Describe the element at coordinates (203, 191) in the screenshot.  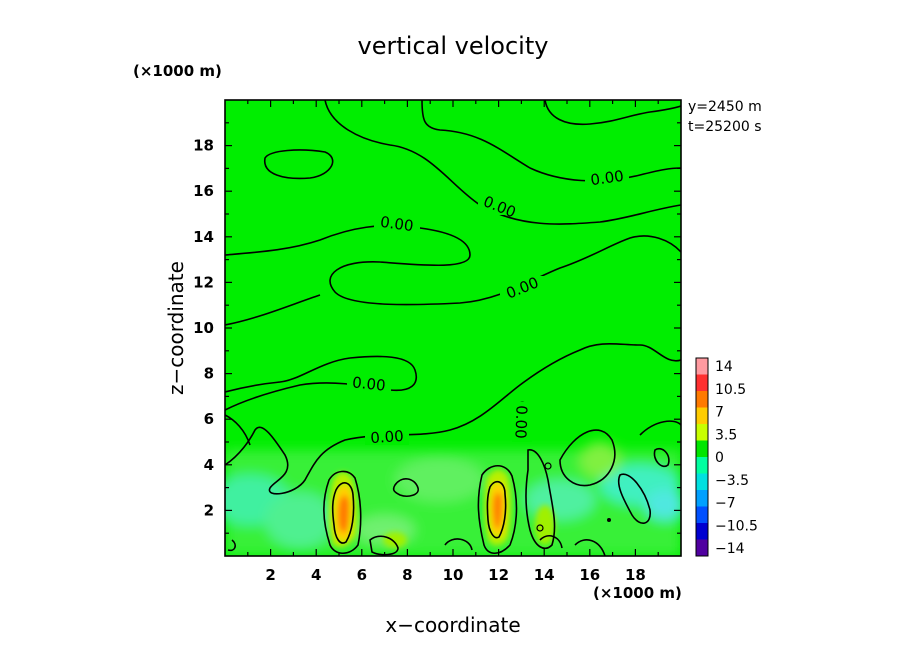
I see `y-tick-label: 16` at that location.